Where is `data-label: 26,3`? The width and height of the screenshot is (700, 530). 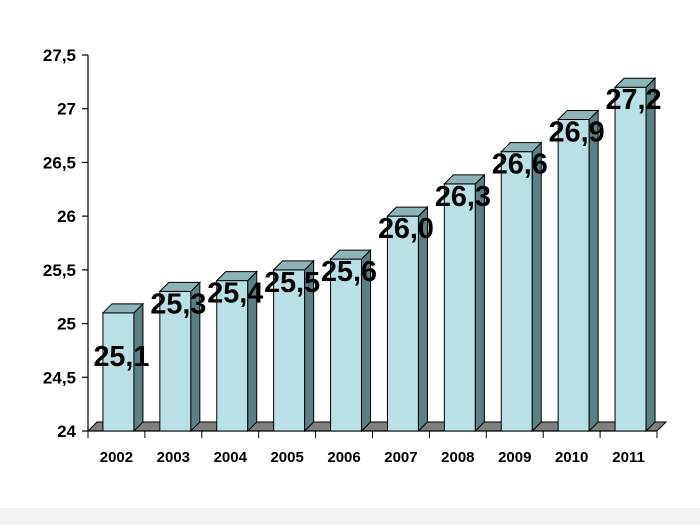
data-label: 26,3 is located at coordinates (463, 197).